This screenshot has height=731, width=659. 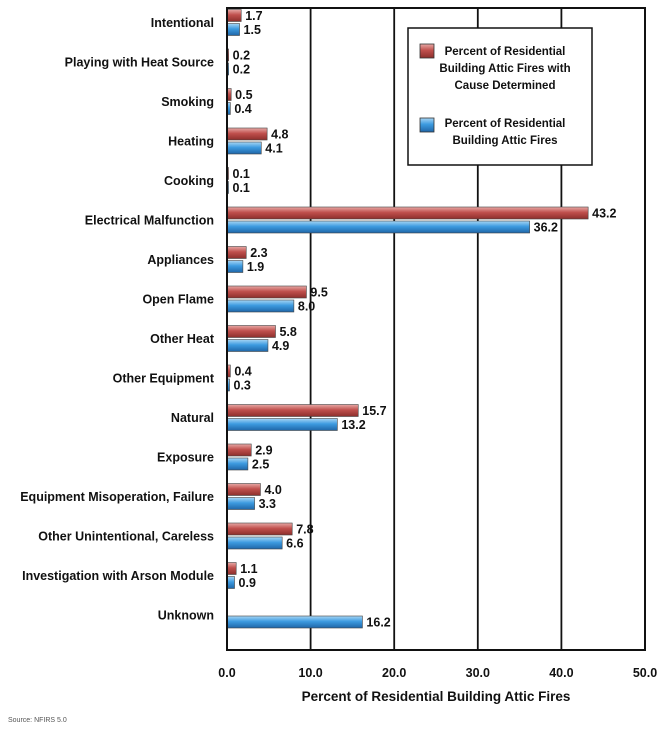 What do you see at coordinates (504, 69) in the screenshot?
I see `legend-label-cause-determined: Building Attic Fires with` at bounding box center [504, 69].